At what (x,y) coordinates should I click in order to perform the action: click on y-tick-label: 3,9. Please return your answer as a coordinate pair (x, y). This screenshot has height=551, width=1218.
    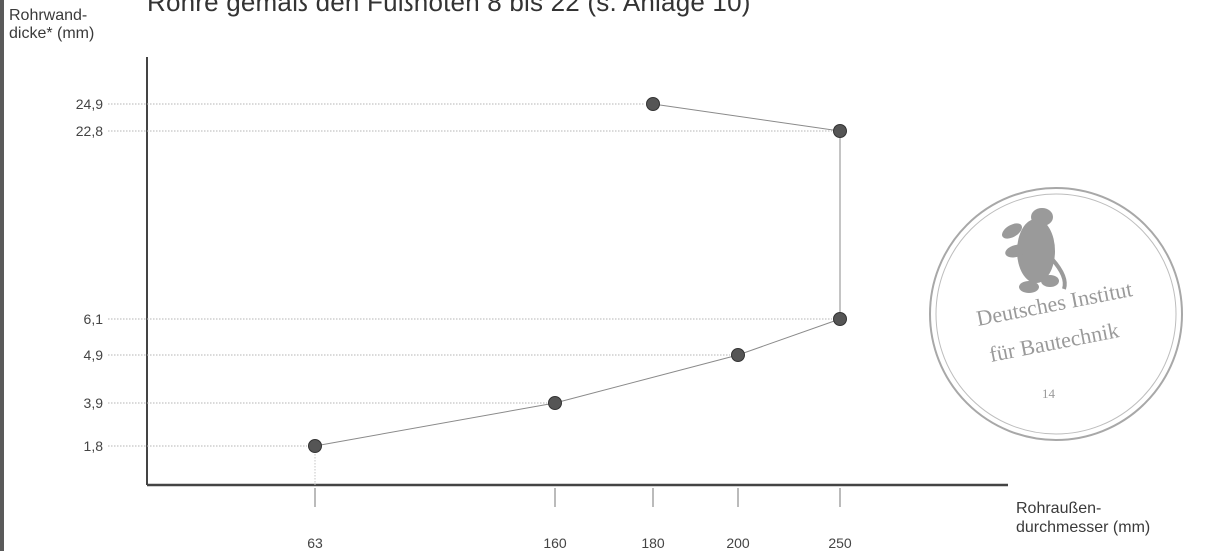
    Looking at the image, I should click on (94, 403).